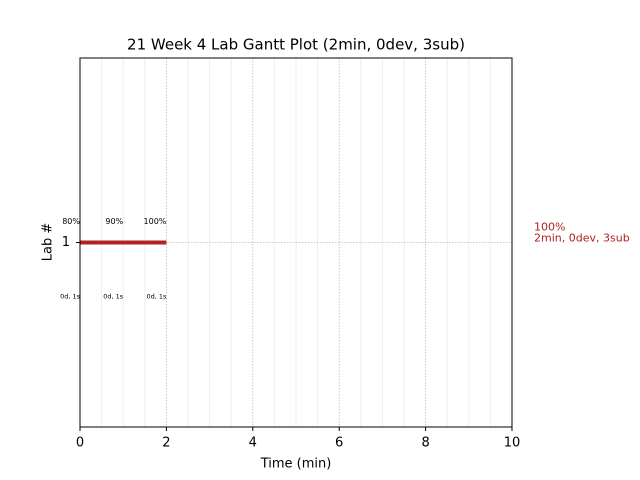 The width and height of the screenshot is (640, 480). What do you see at coordinates (253, 443) in the screenshot?
I see `x-tick-label: 4` at bounding box center [253, 443].